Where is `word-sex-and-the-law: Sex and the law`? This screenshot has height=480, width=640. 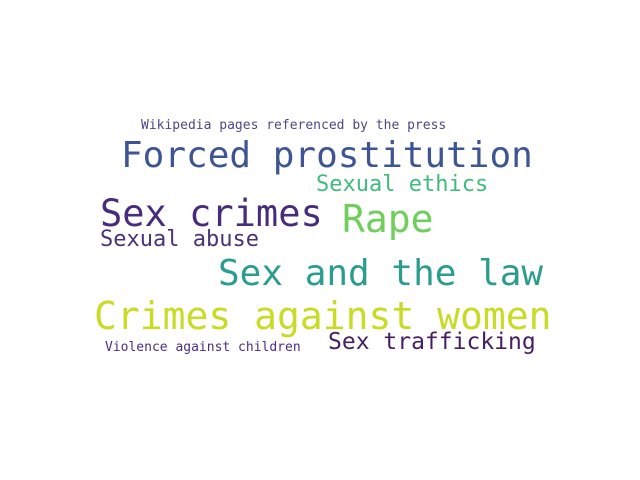
word-sex-and-the-law: Sex and the law is located at coordinates (381, 273).